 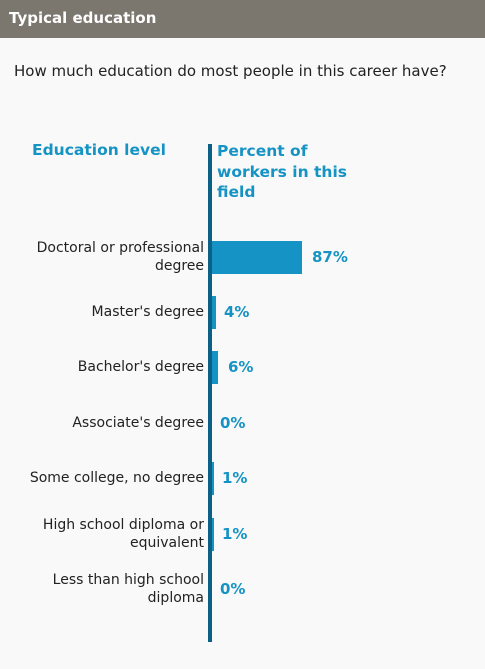 I want to click on category-label: Some college, no degree, so click(x=104, y=478).